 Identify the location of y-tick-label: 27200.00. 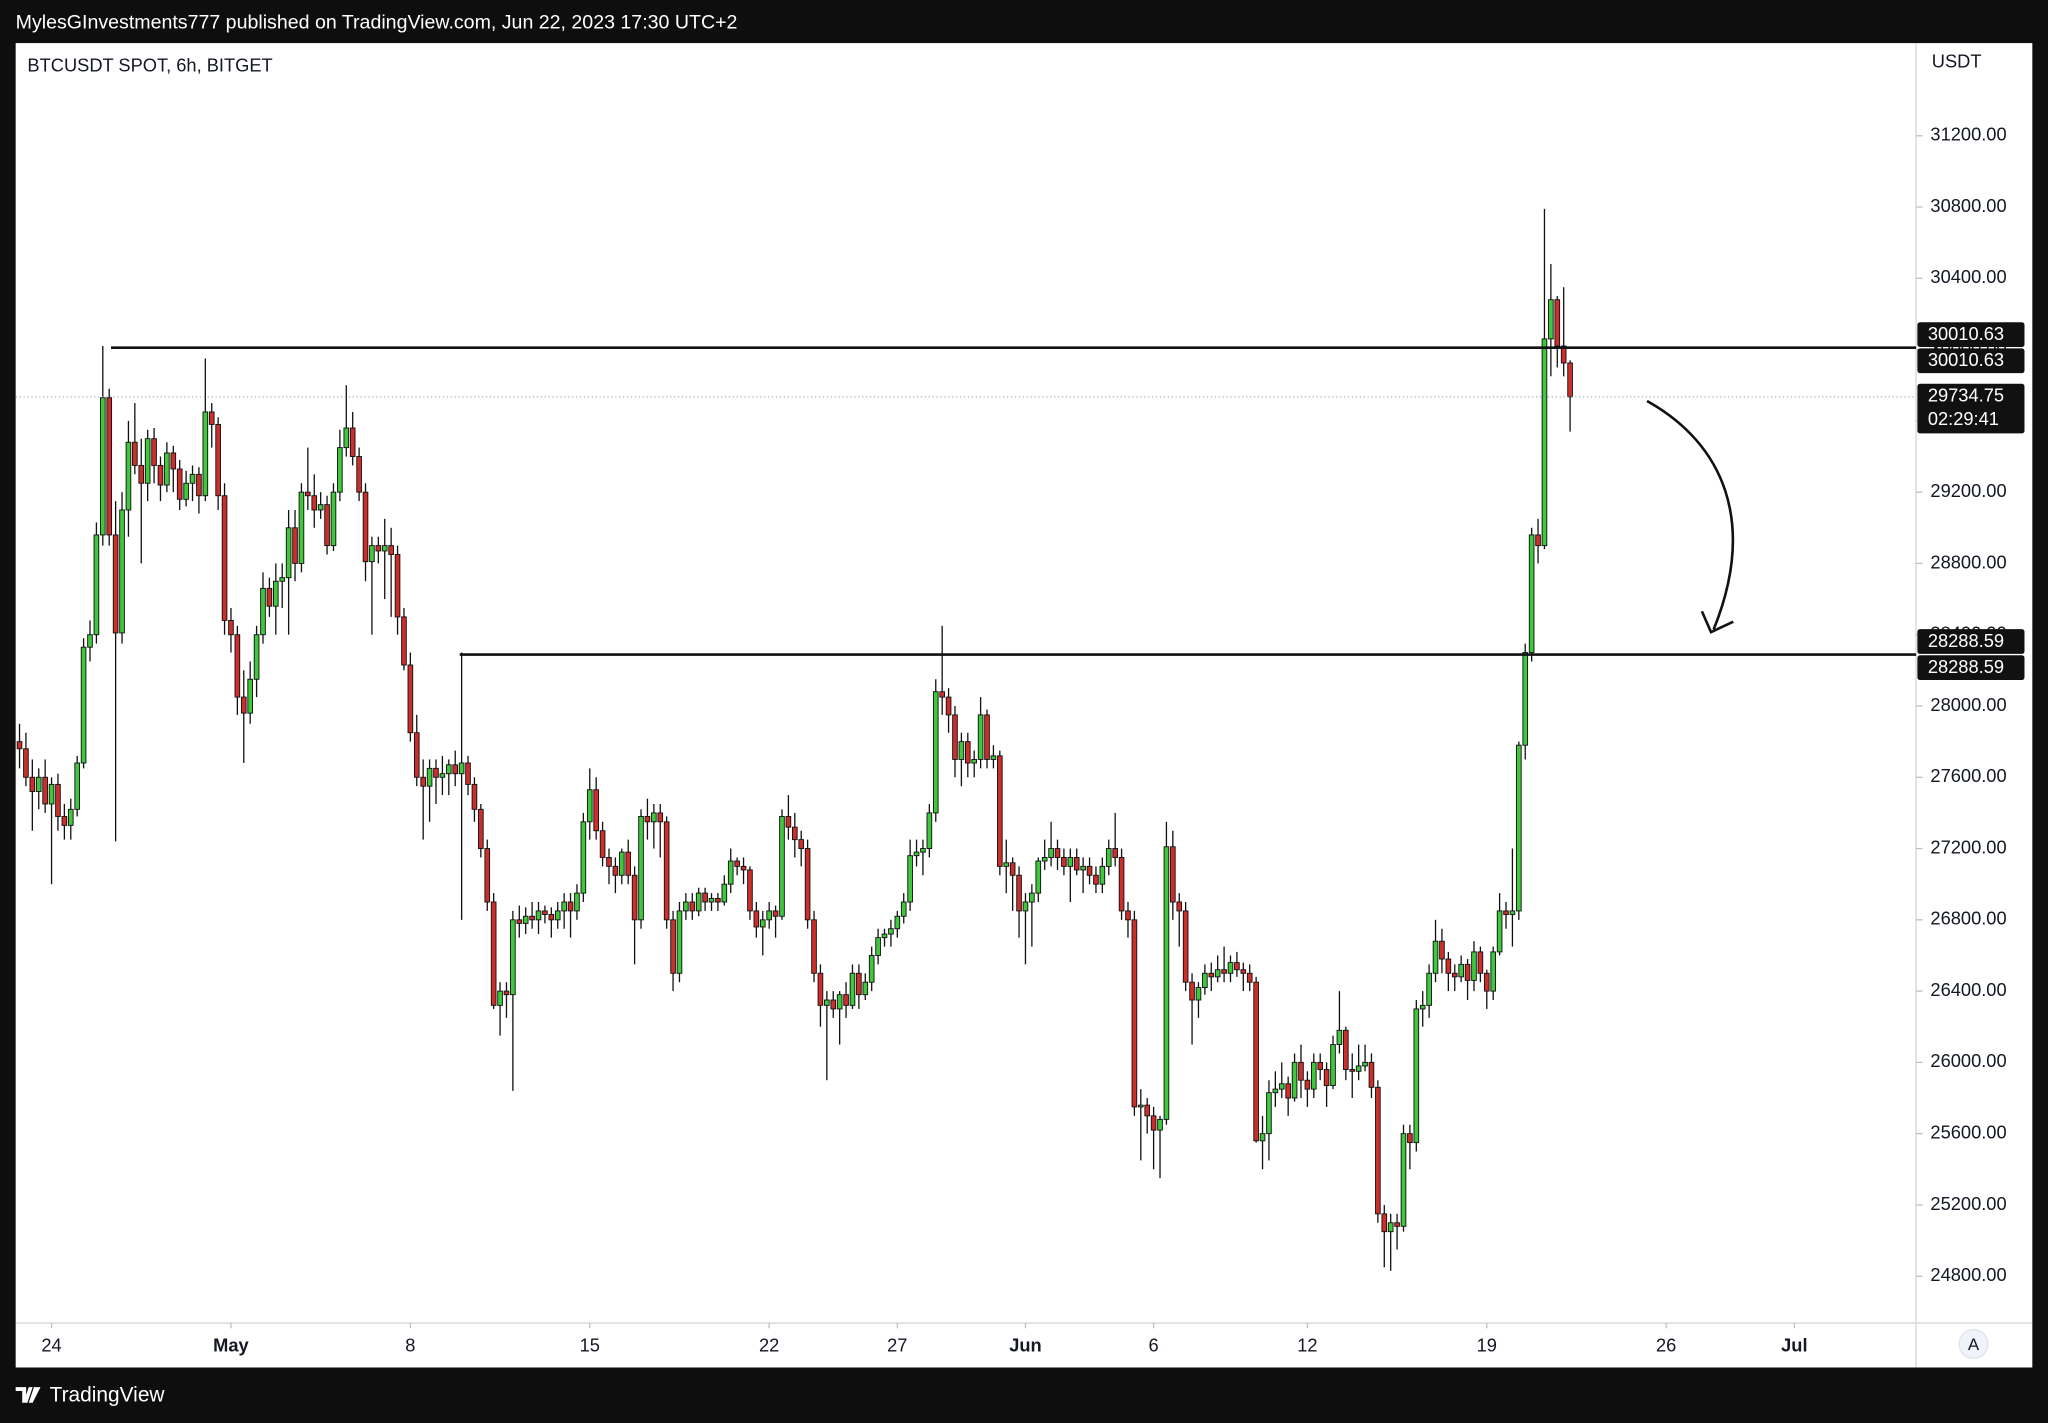
(1968, 846).